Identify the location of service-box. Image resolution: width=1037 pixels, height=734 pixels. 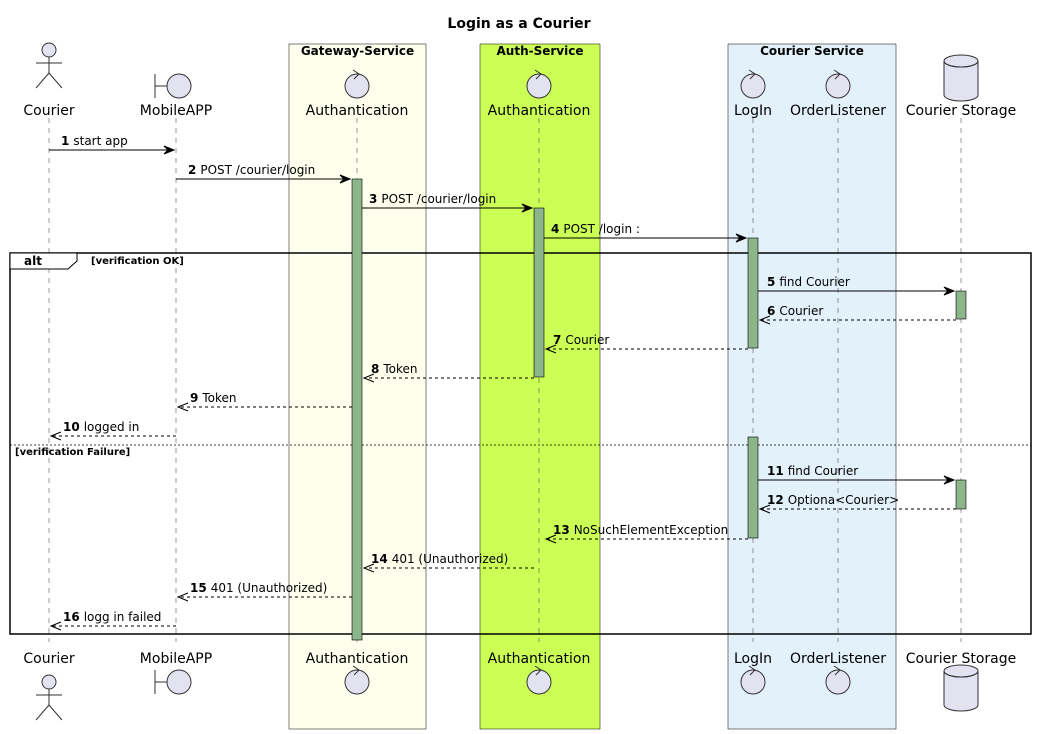
(540, 386).